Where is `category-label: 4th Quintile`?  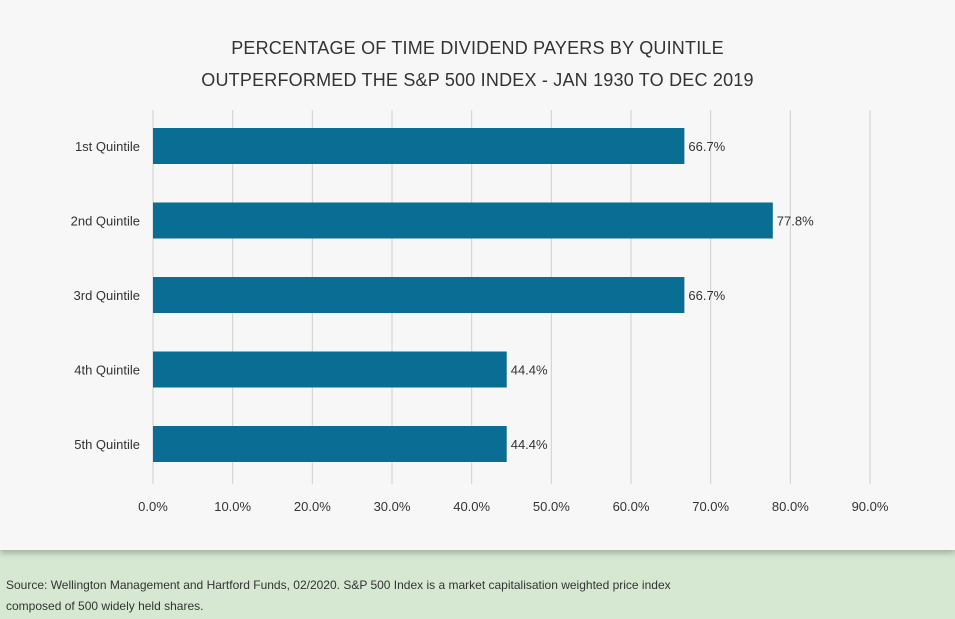
category-label: 4th Quintile is located at coordinates (107, 370).